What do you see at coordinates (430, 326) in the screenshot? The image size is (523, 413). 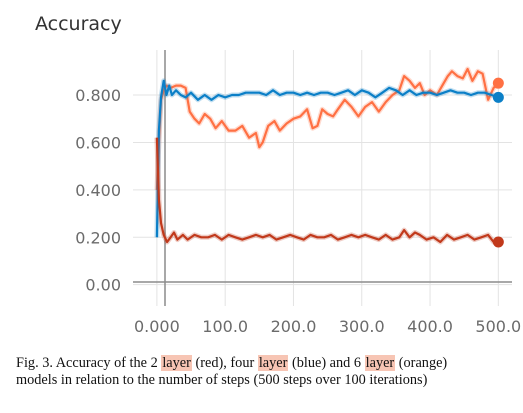 I see `x-tick-label: 400.0` at bounding box center [430, 326].